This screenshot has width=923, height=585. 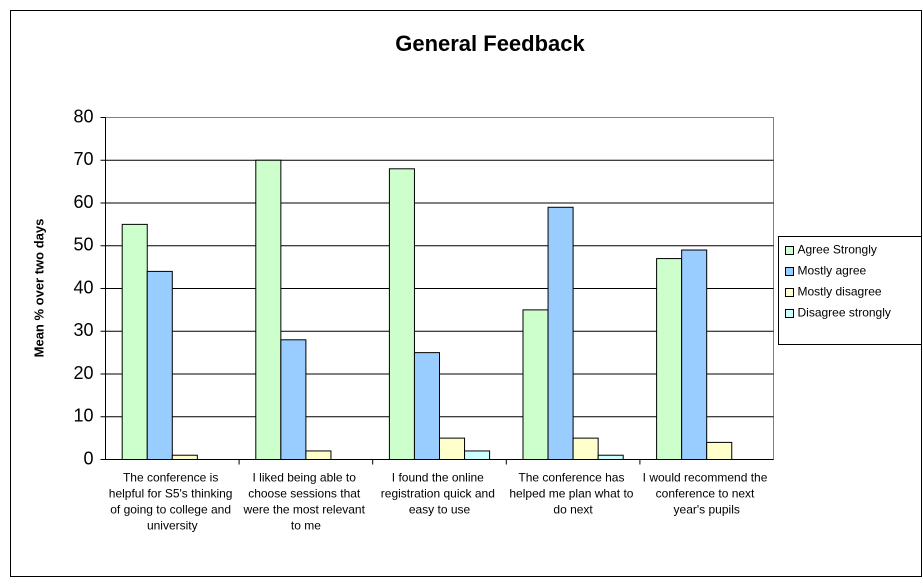 I want to click on legend-label: Mostly agree, so click(x=832, y=271).